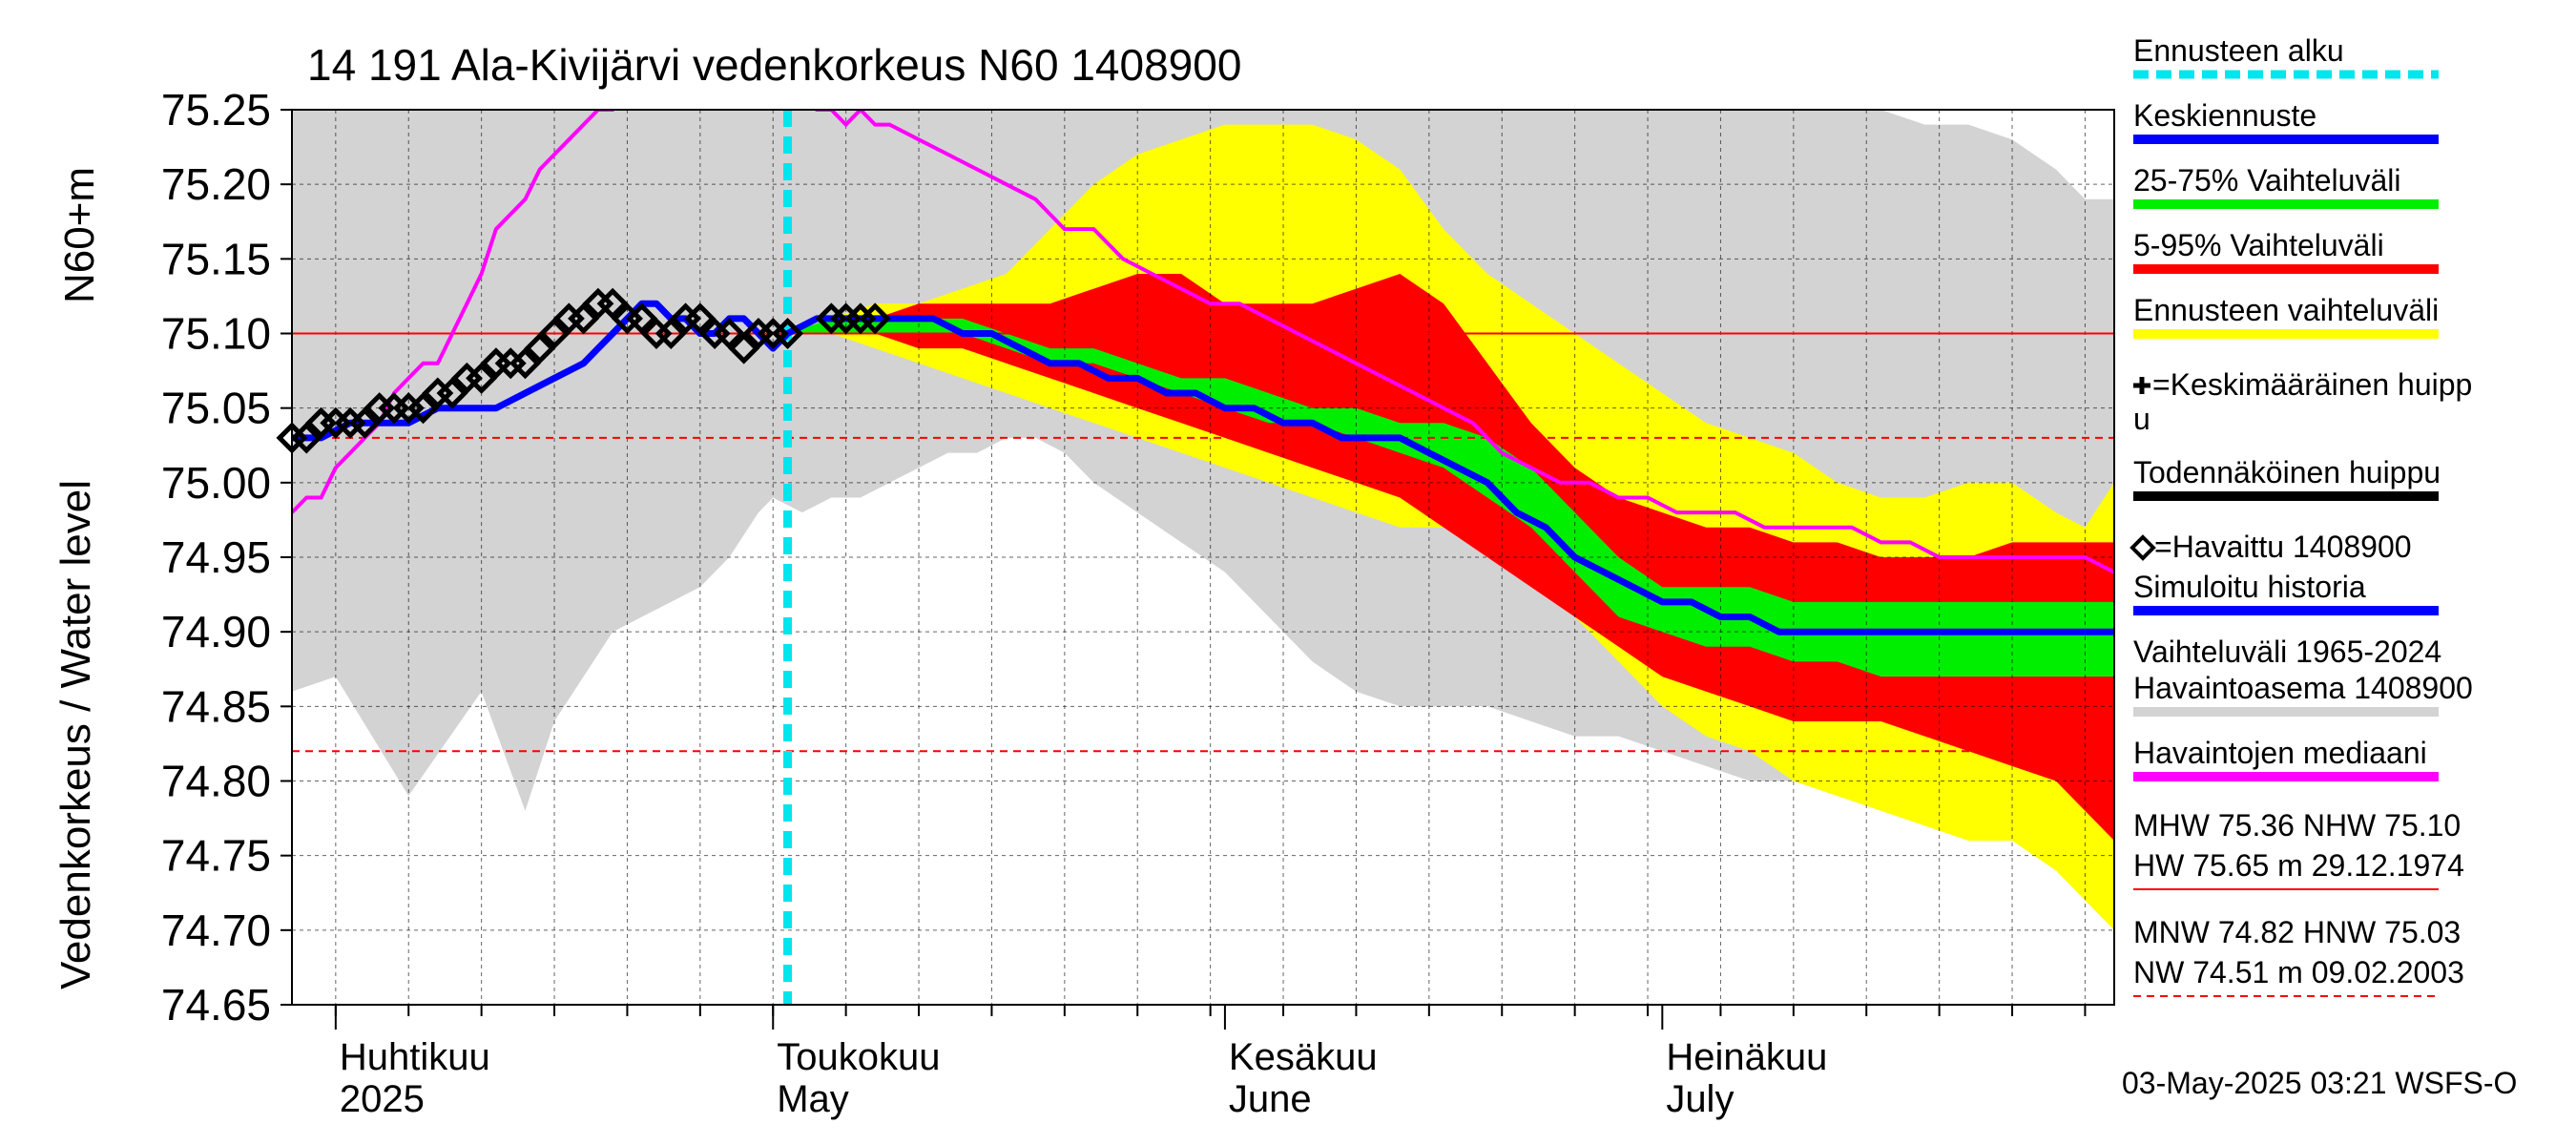  Describe the element at coordinates (2283, 547) in the screenshot. I see `legend-label: =Havaittu 1408900` at that location.